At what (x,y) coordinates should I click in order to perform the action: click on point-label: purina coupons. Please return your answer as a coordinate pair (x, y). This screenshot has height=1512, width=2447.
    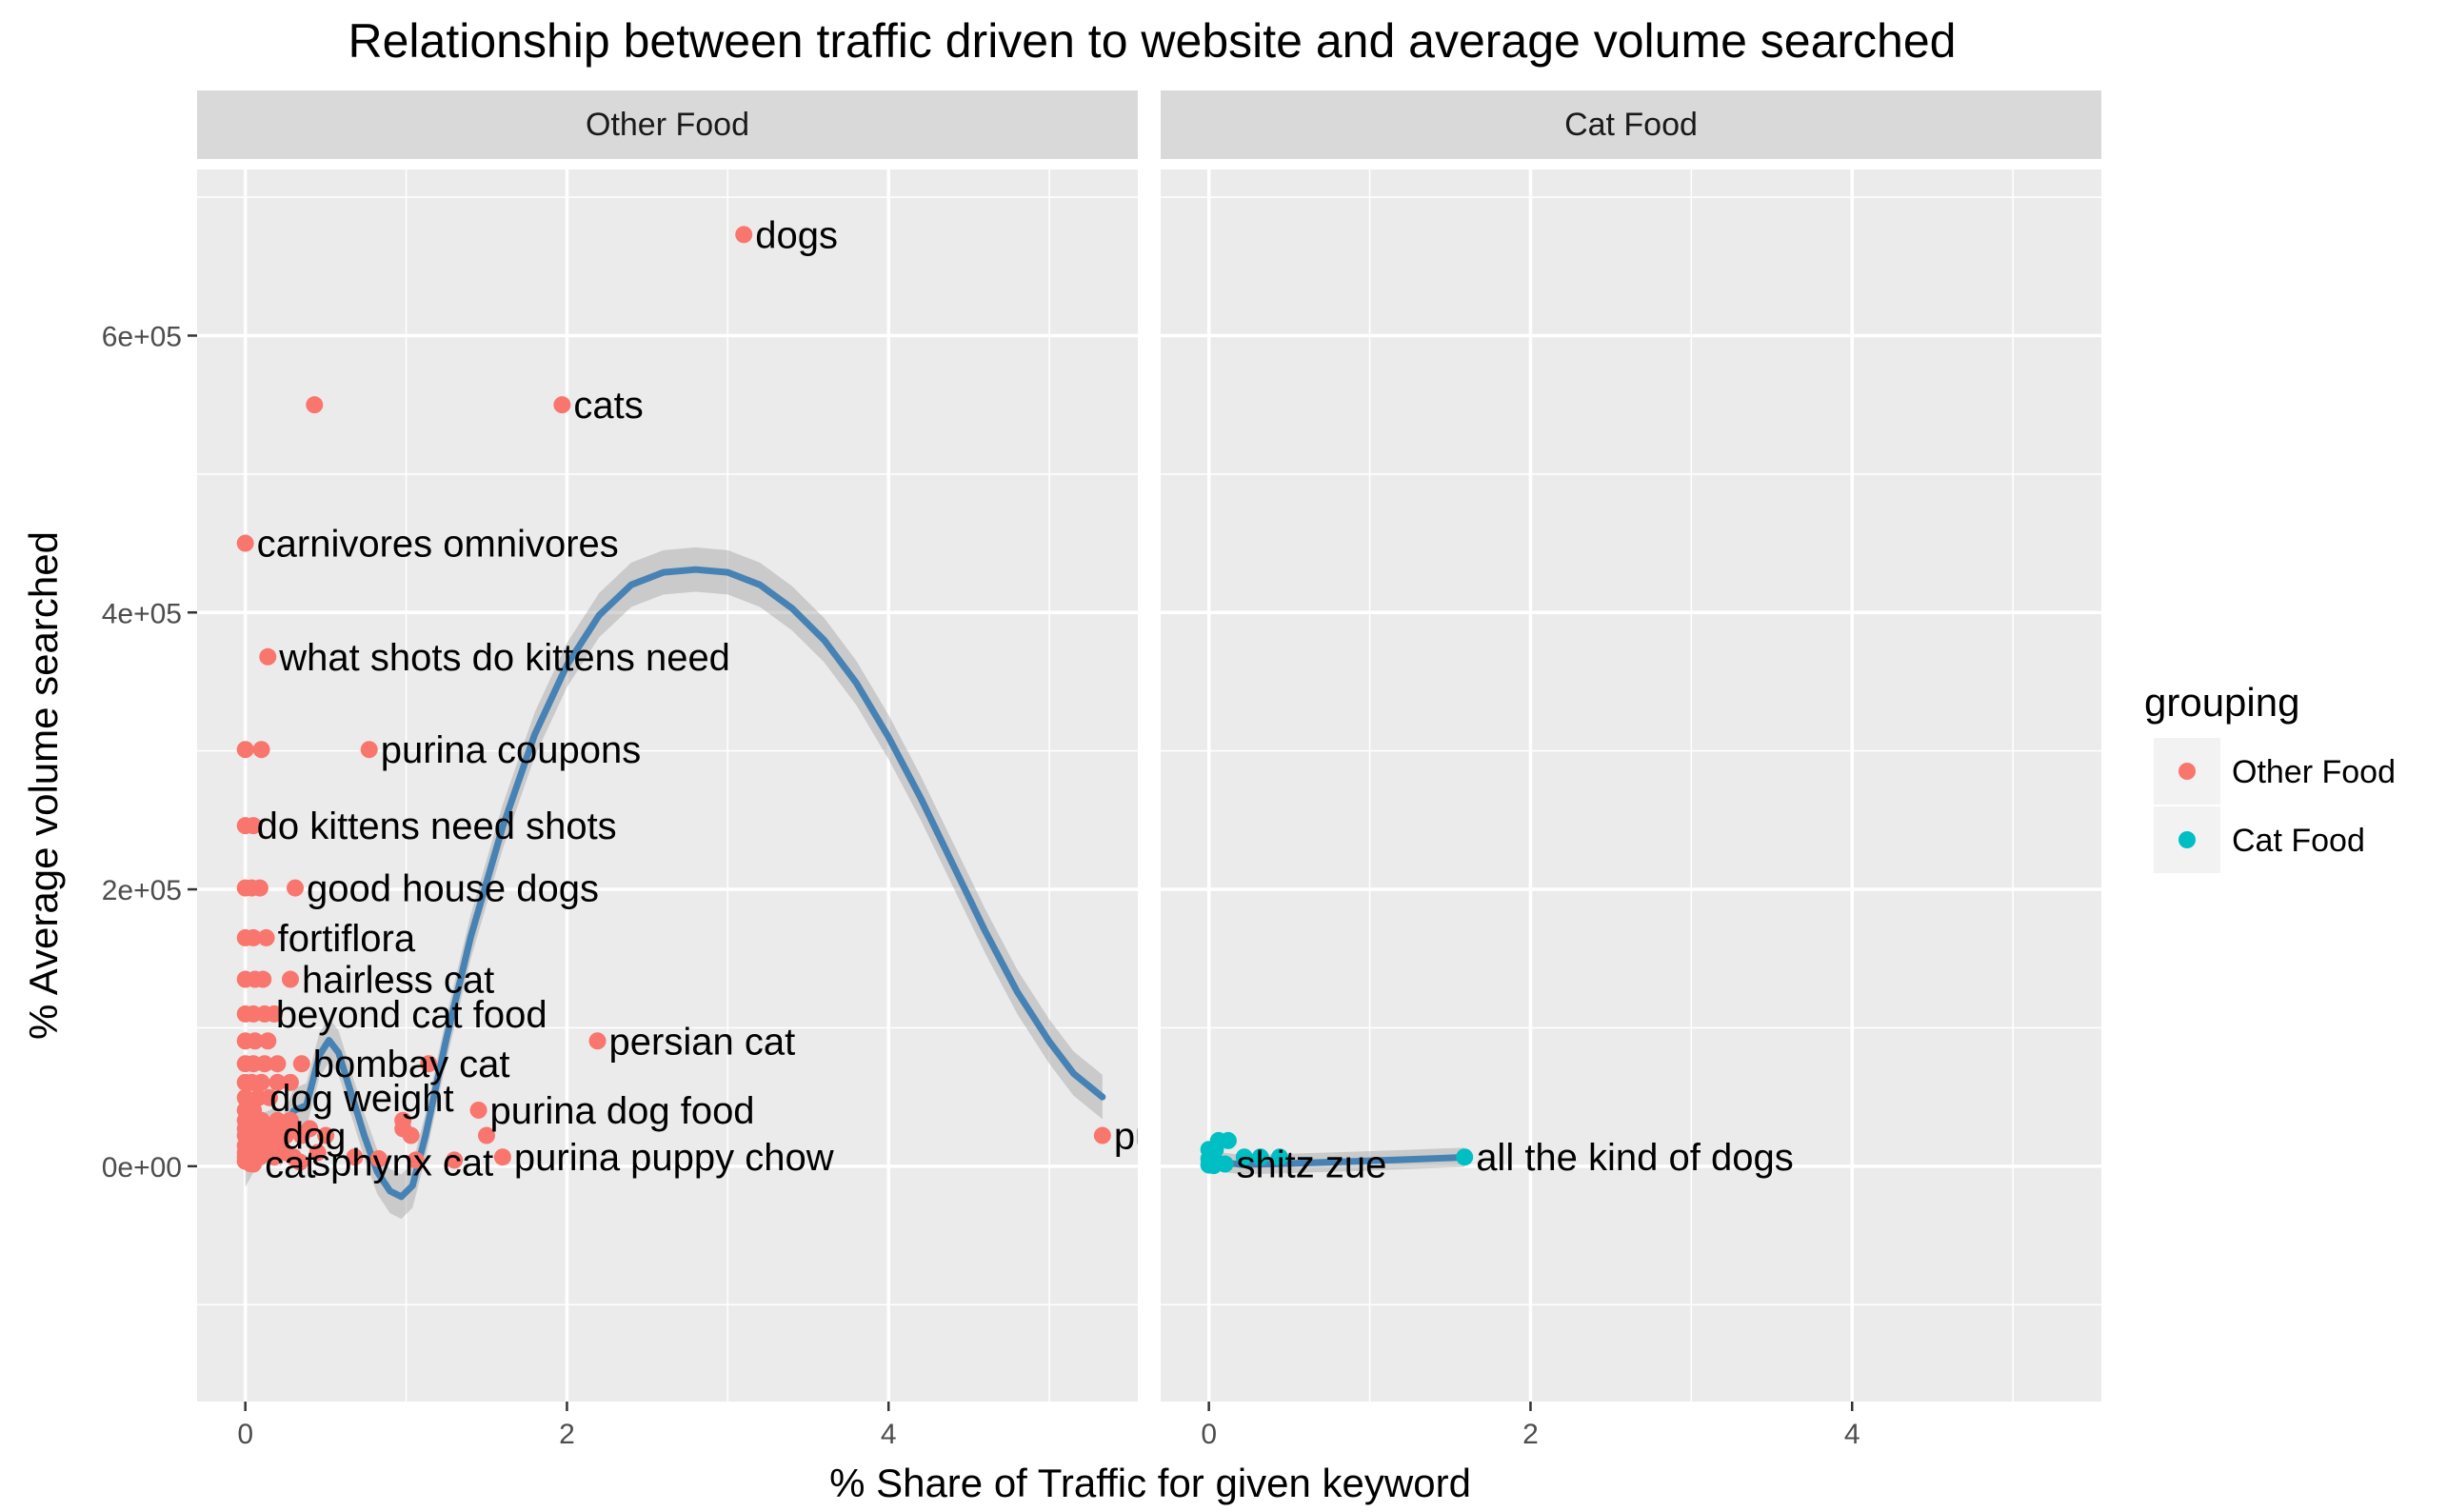
    Looking at the image, I should click on (511, 750).